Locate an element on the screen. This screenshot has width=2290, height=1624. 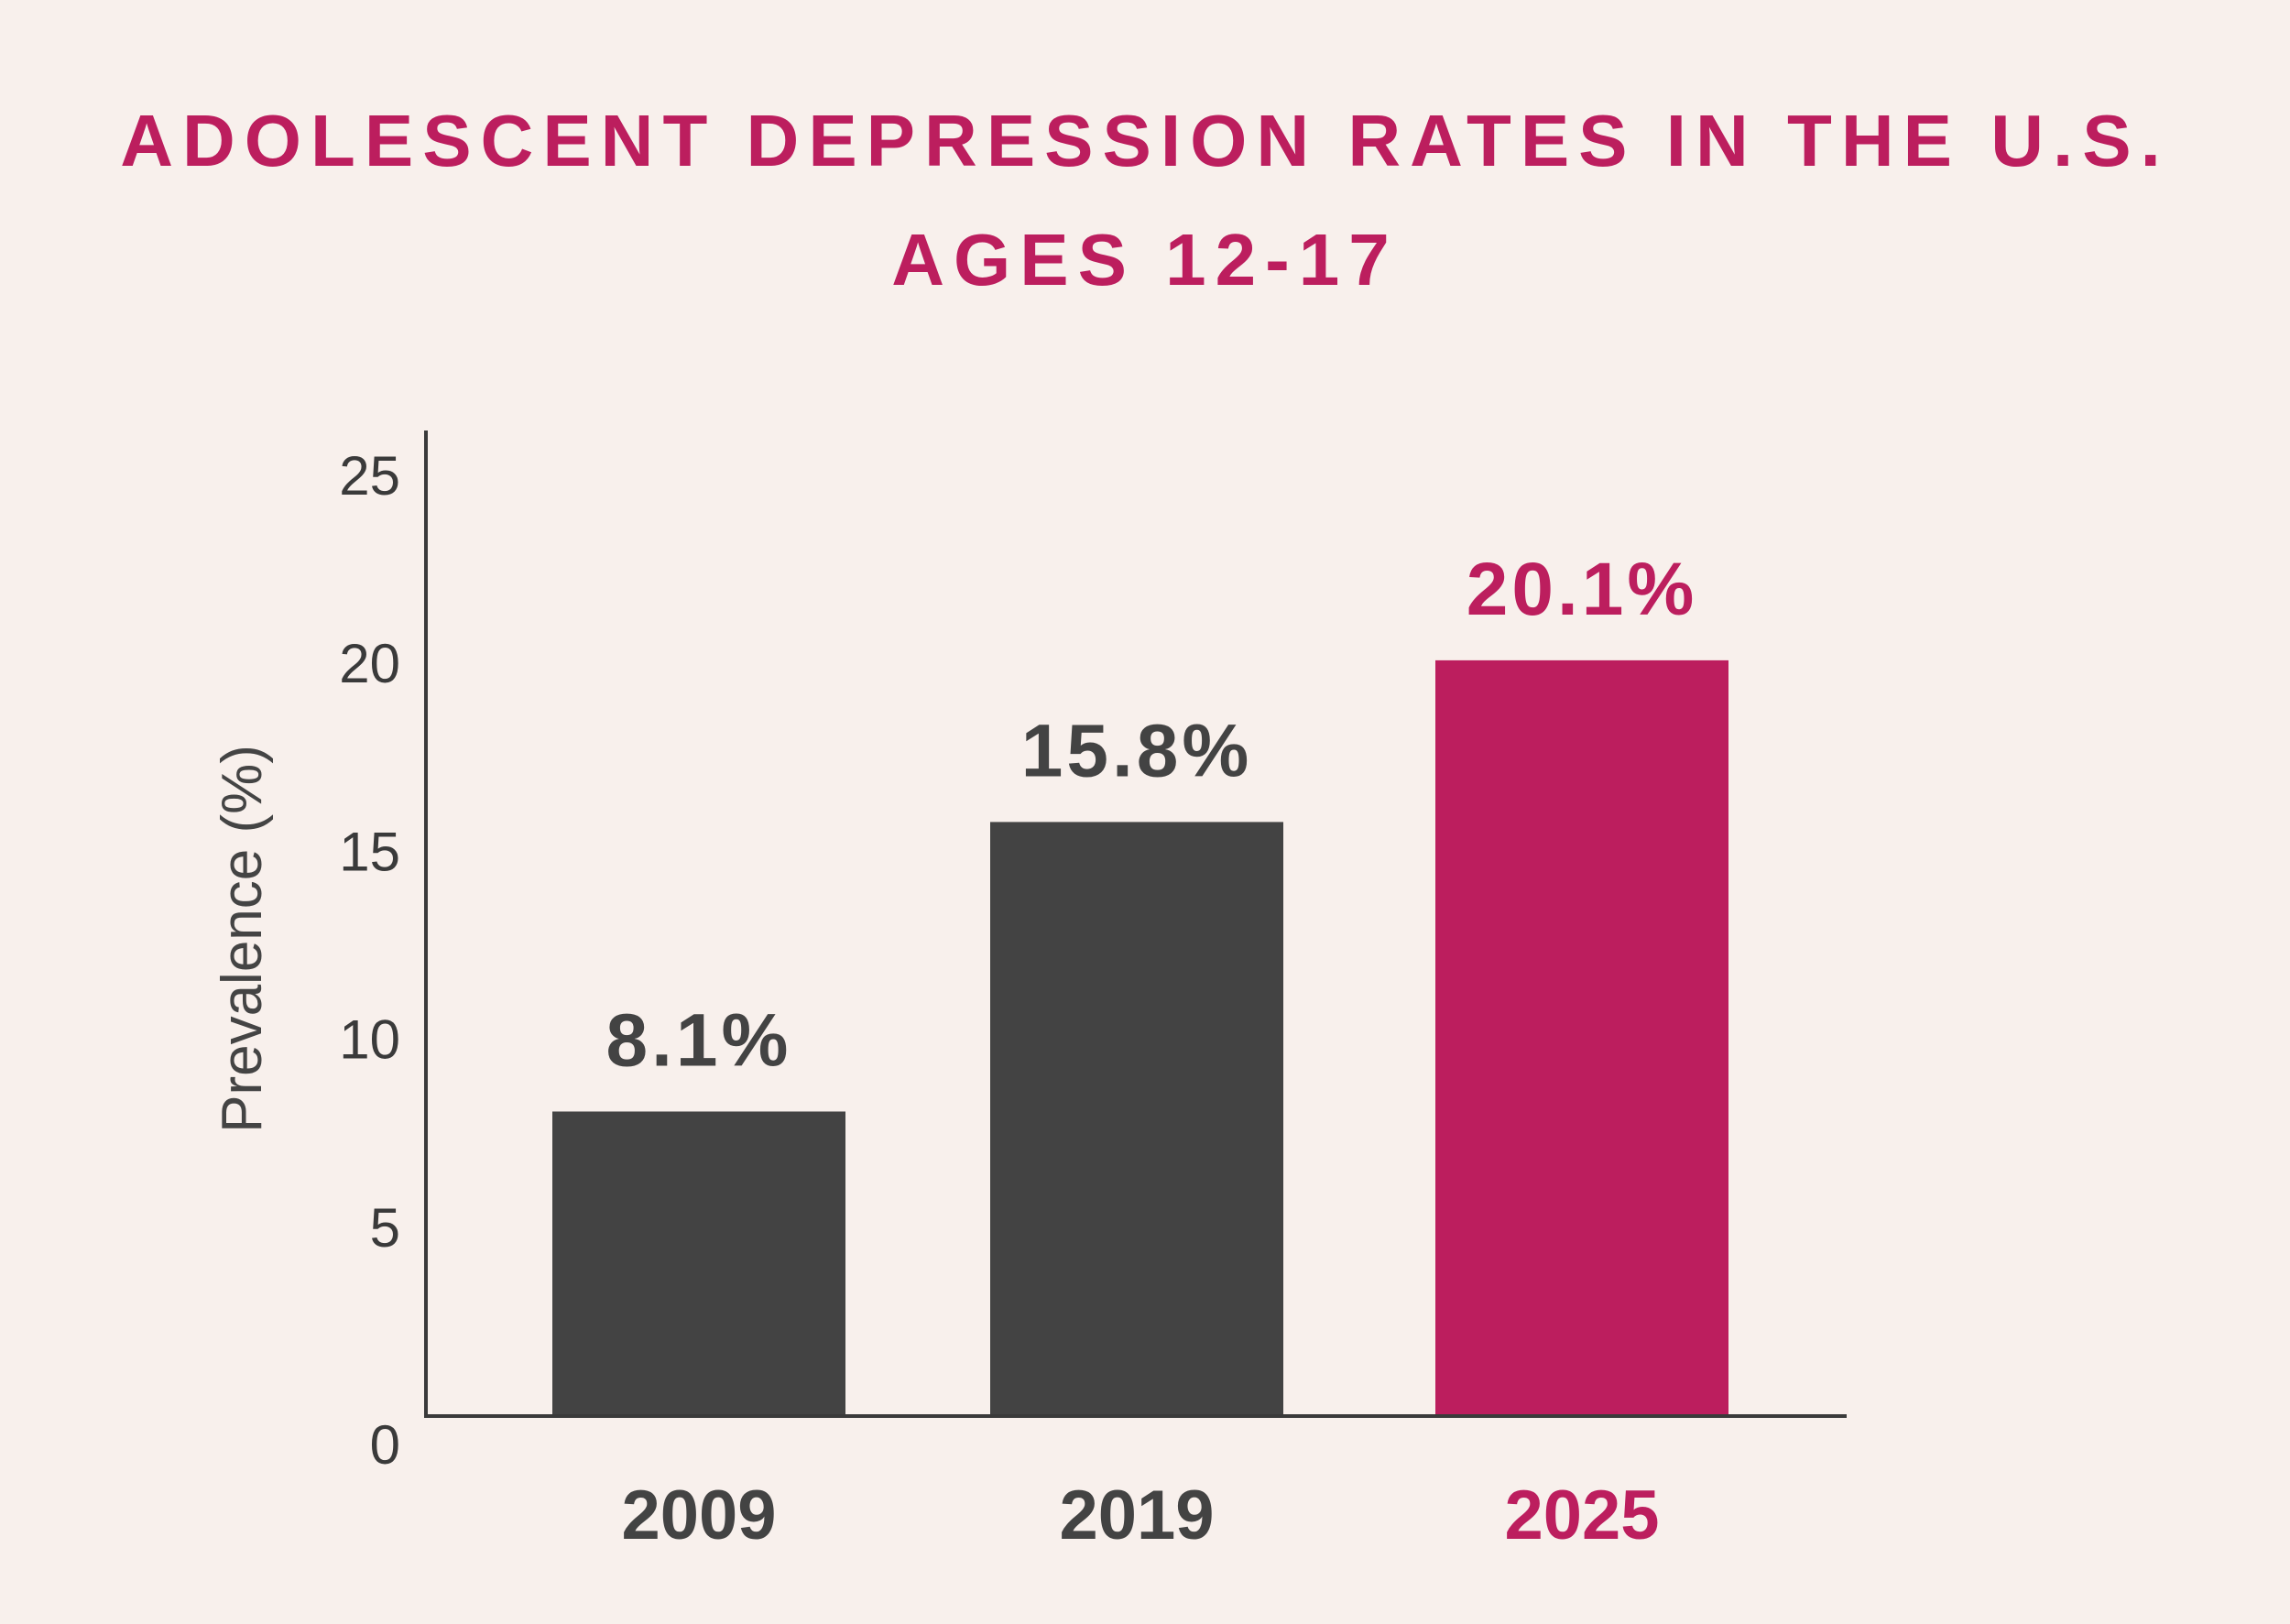
bar-2019 is located at coordinates (1137, 1119).